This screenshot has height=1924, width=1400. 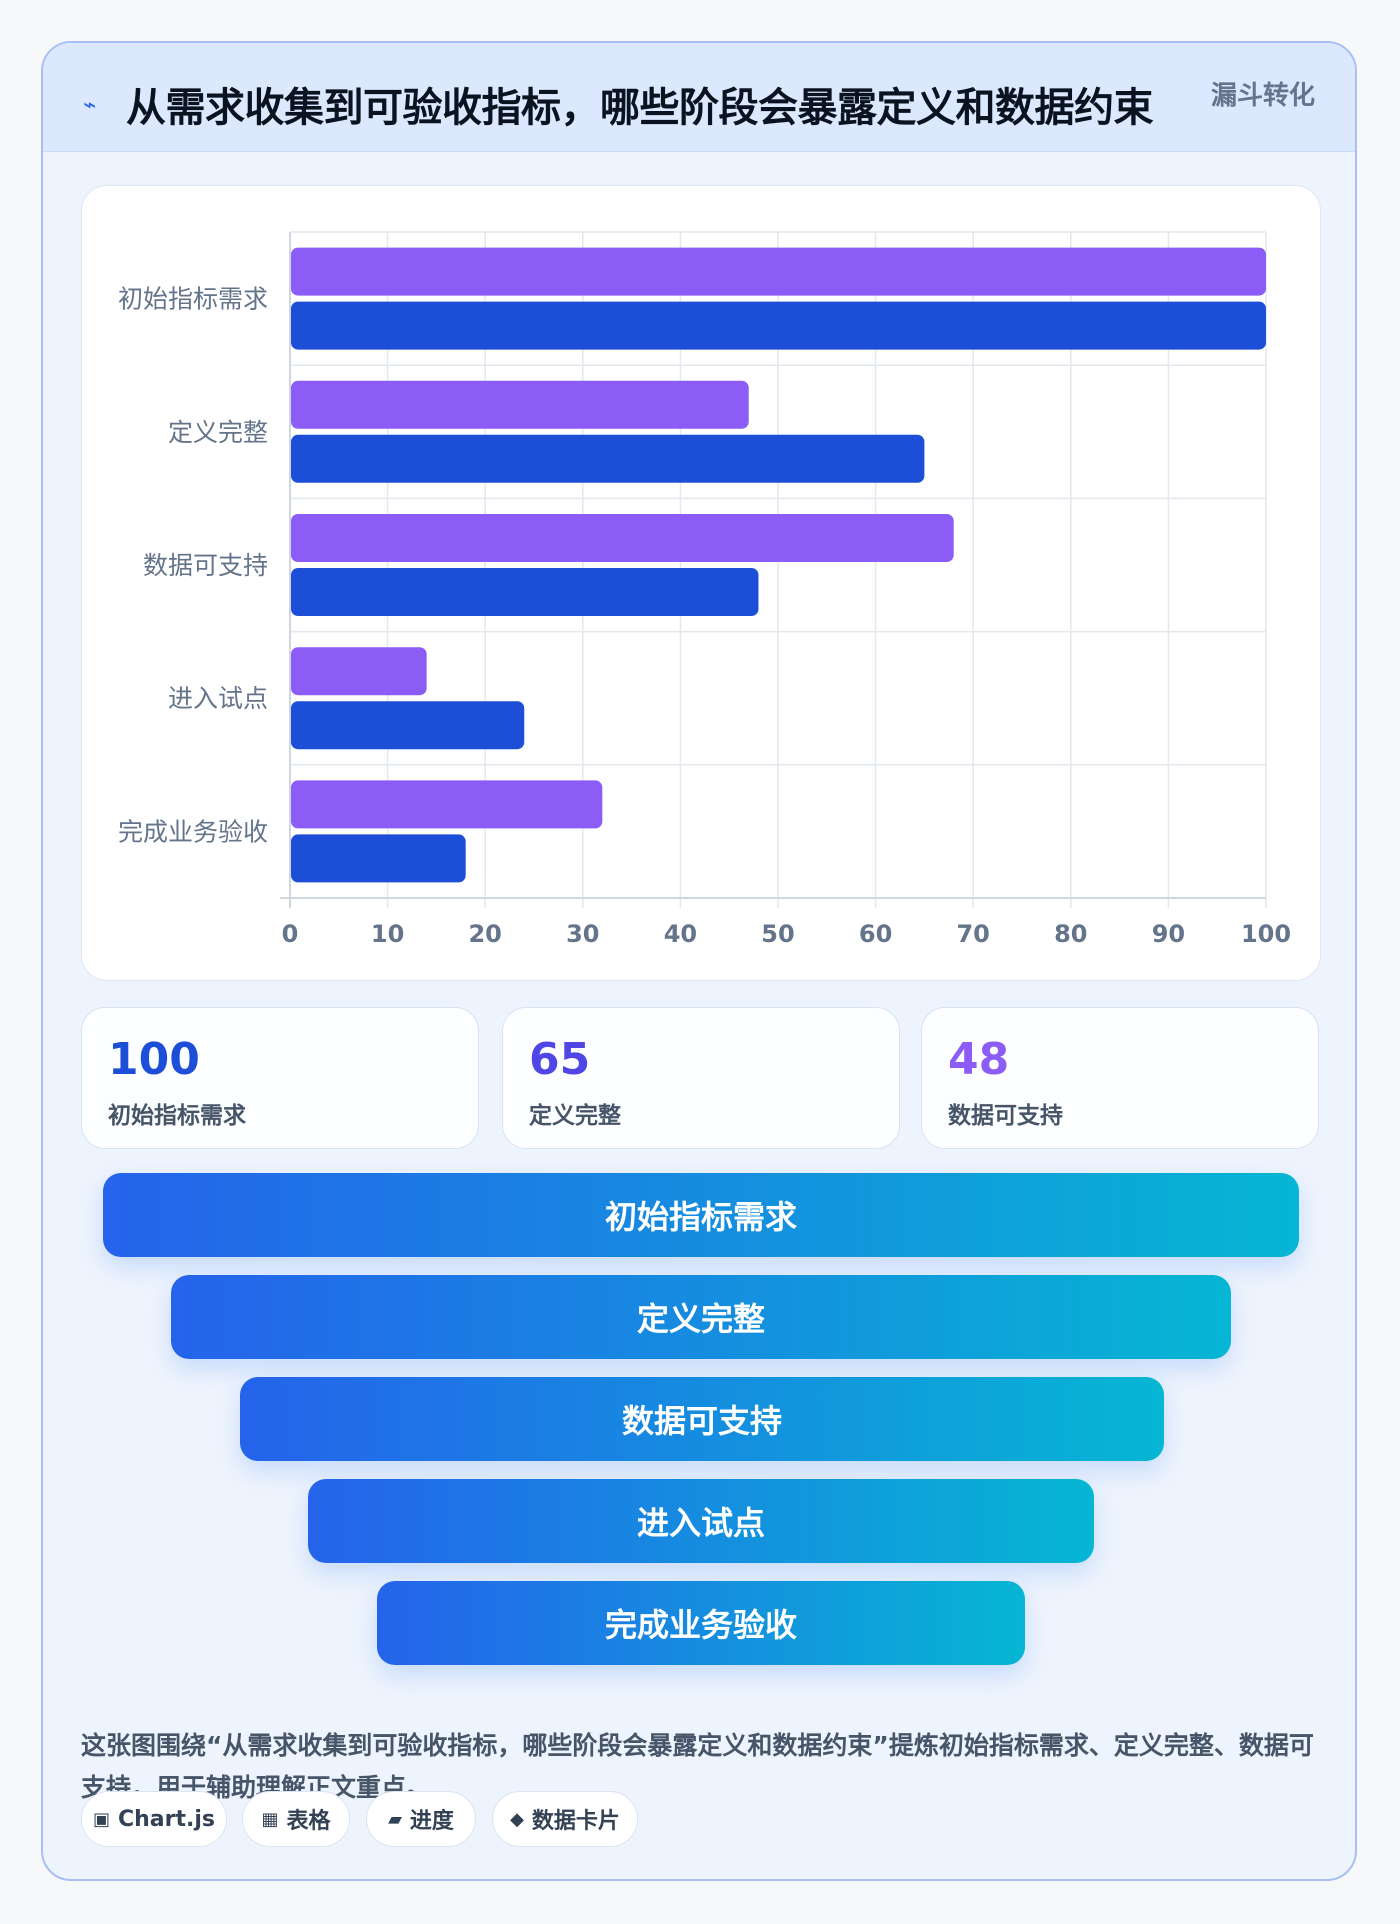 What do you see at coordinates (517, 1819) in the screenshot?
I see `data-card-icon: ◆` at bounding box center [517, 1819].